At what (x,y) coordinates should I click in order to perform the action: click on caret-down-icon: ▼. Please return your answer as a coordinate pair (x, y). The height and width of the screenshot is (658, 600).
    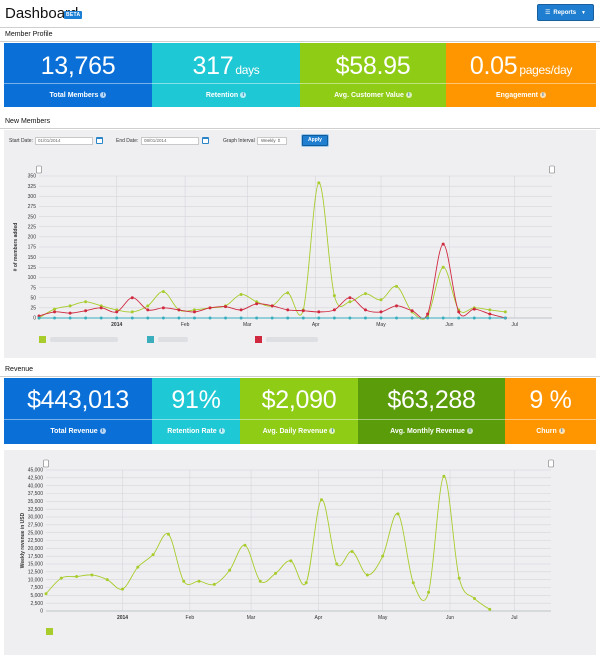
    Looking at the image, I should click on (583, 12).